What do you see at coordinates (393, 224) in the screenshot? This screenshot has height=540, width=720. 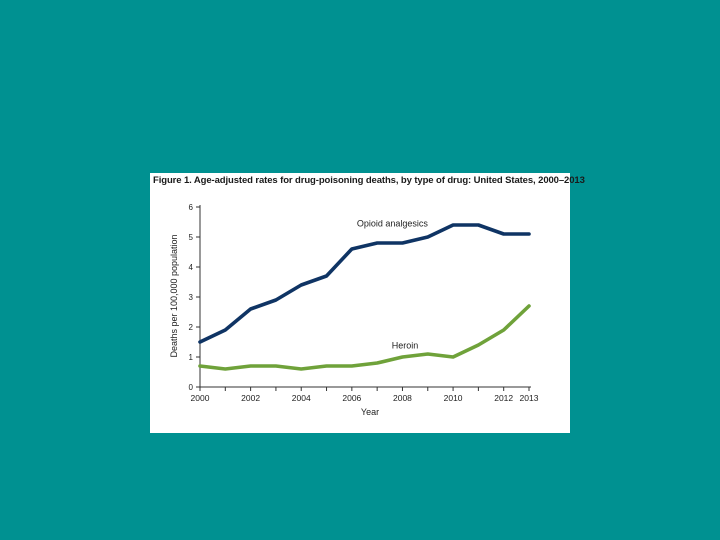 I see `series-label-1: Opioid analgesics` at bounding box center [393, 224].